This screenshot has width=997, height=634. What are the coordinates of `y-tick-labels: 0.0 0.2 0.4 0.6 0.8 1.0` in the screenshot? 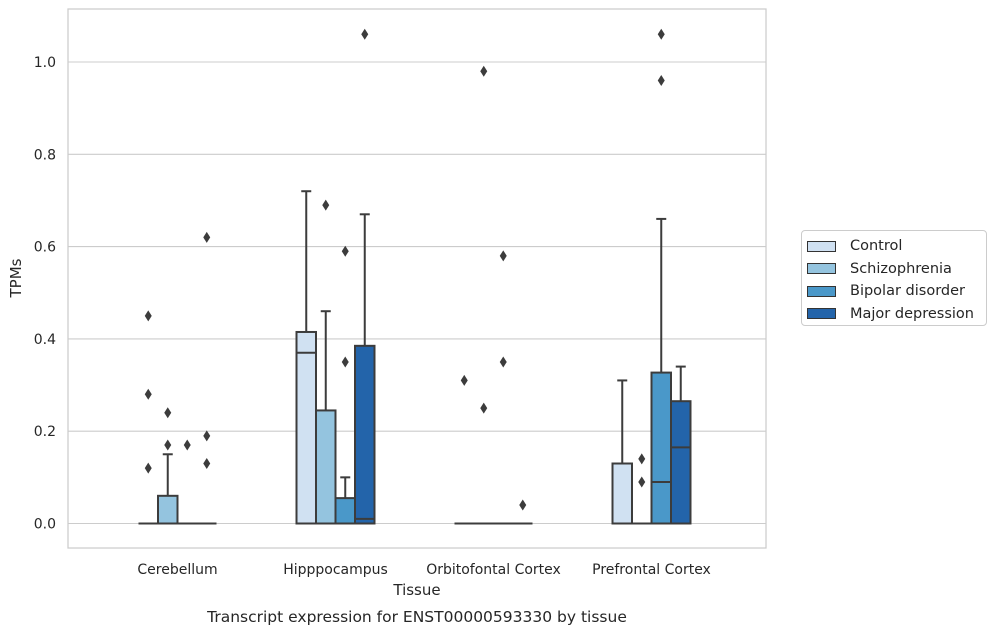 It's located at (45, 294).